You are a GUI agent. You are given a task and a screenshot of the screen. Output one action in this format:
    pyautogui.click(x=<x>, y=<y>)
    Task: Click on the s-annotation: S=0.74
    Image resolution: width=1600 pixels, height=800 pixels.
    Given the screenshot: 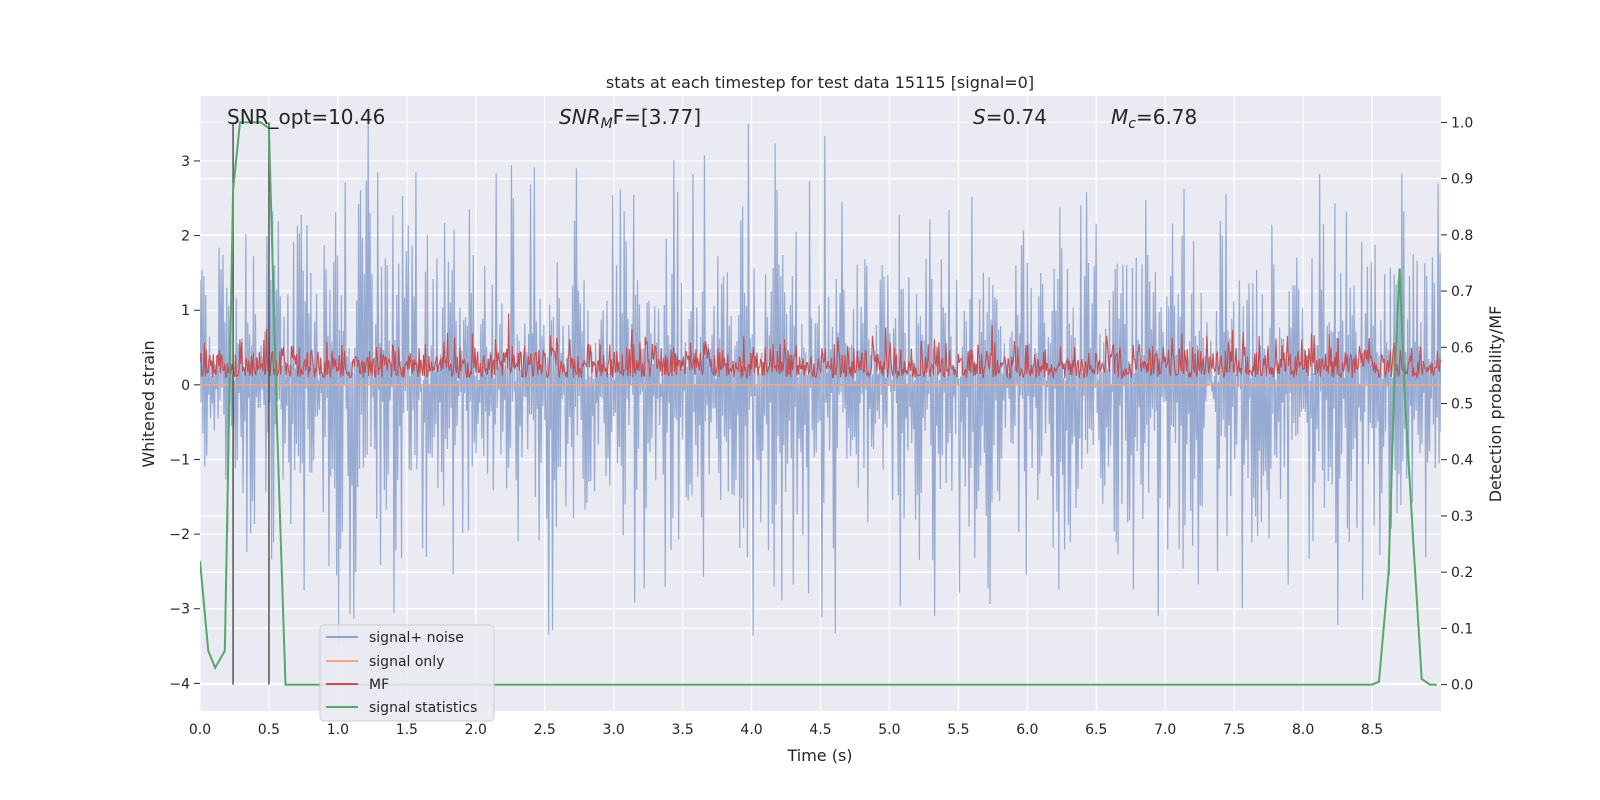 What is the action you would take?
    pyautogui.click(x=1010, y=117)
    